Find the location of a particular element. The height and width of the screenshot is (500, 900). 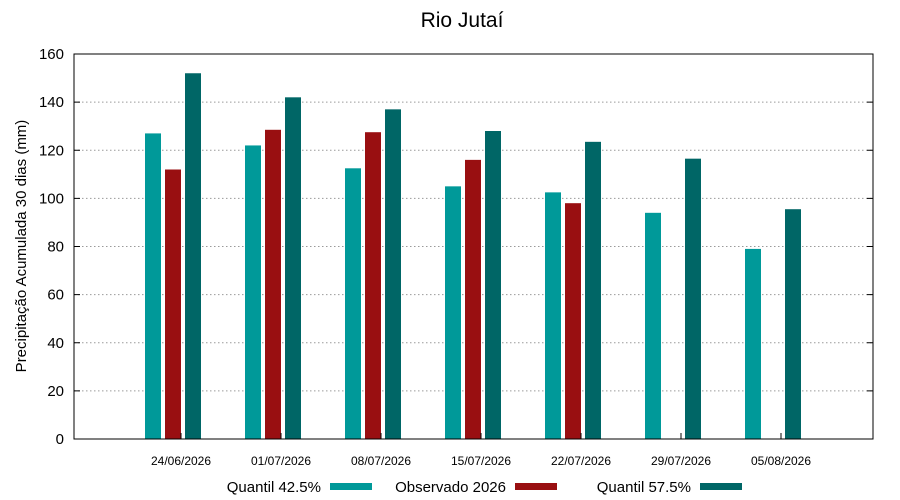

y-tick-label: 120 is located at coordinates (51, 150).